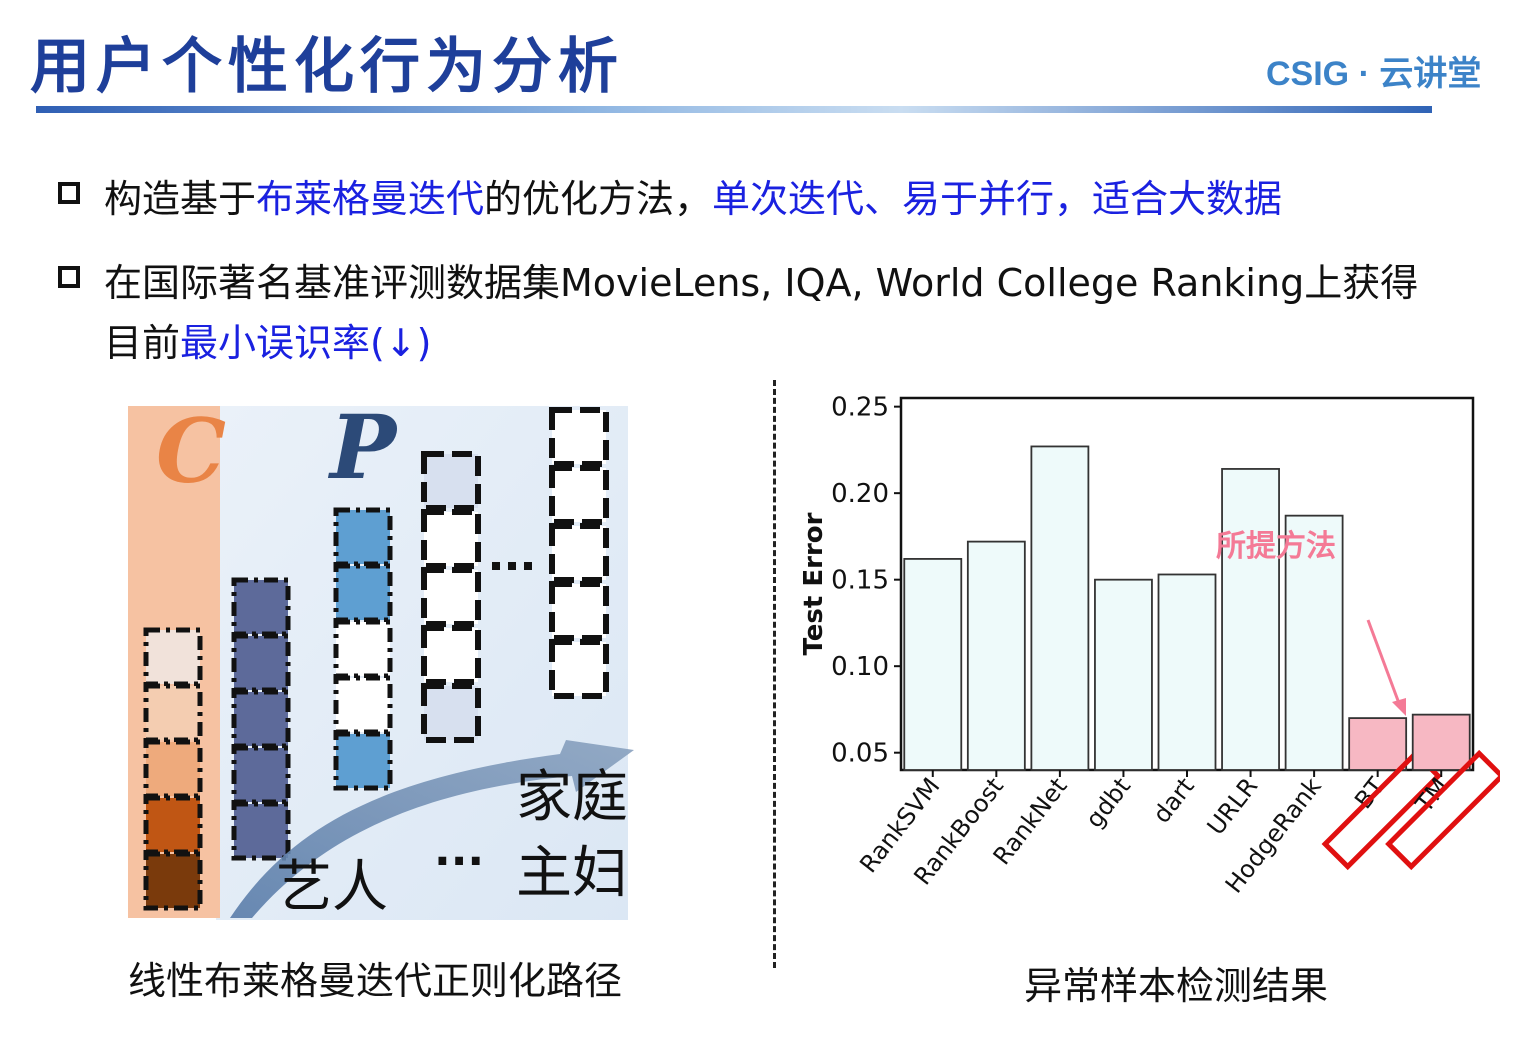  I want to click on bar-ranknet, so click(1060, 608).